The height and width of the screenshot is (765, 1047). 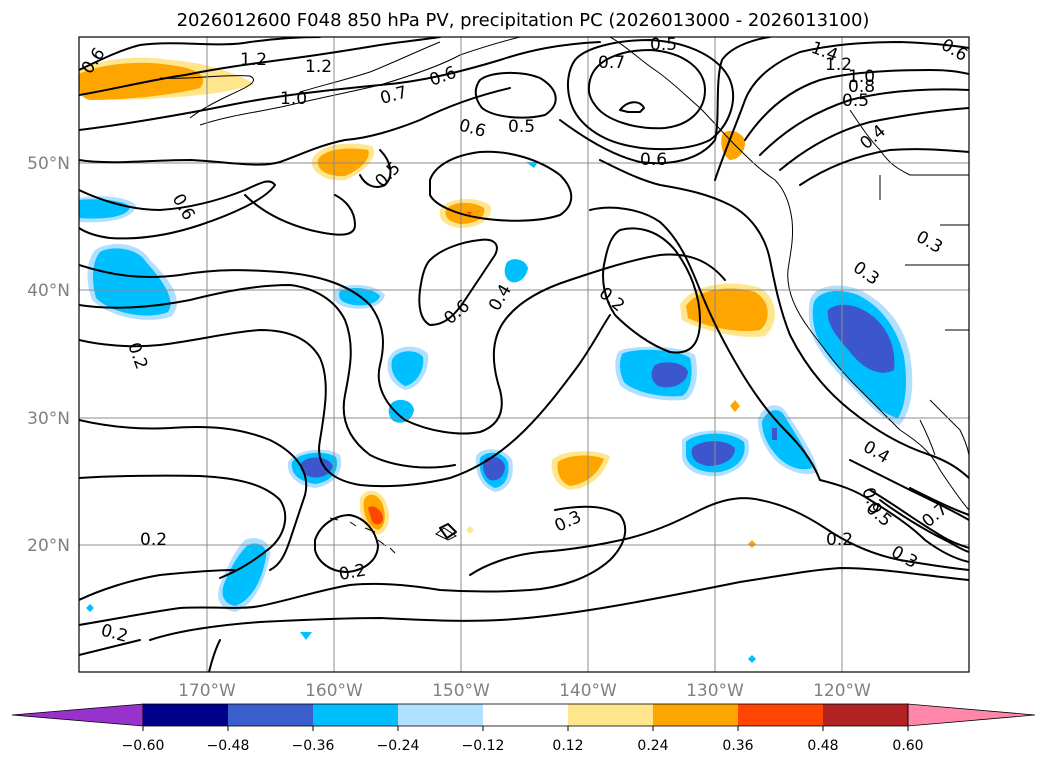 What do you see at coordinates (715, 691) in the screenshot?
I see `lon-label: 130°W` at bounding box center [715, 691].